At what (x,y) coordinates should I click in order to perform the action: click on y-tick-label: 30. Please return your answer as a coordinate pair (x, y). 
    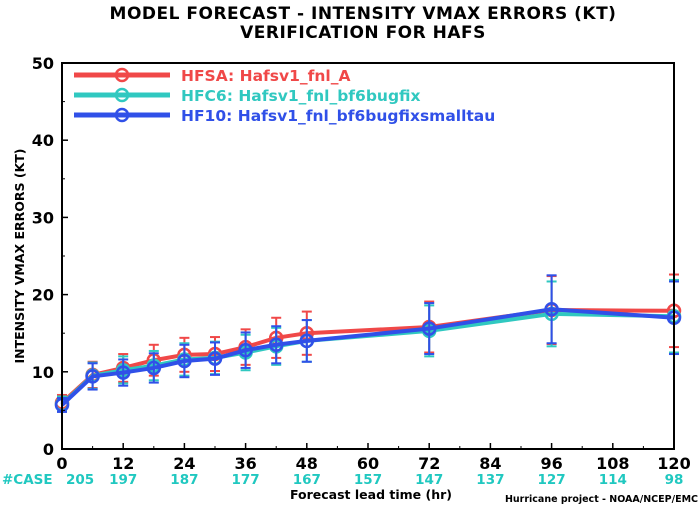
    Looking at the image, I should click on (43, 217).